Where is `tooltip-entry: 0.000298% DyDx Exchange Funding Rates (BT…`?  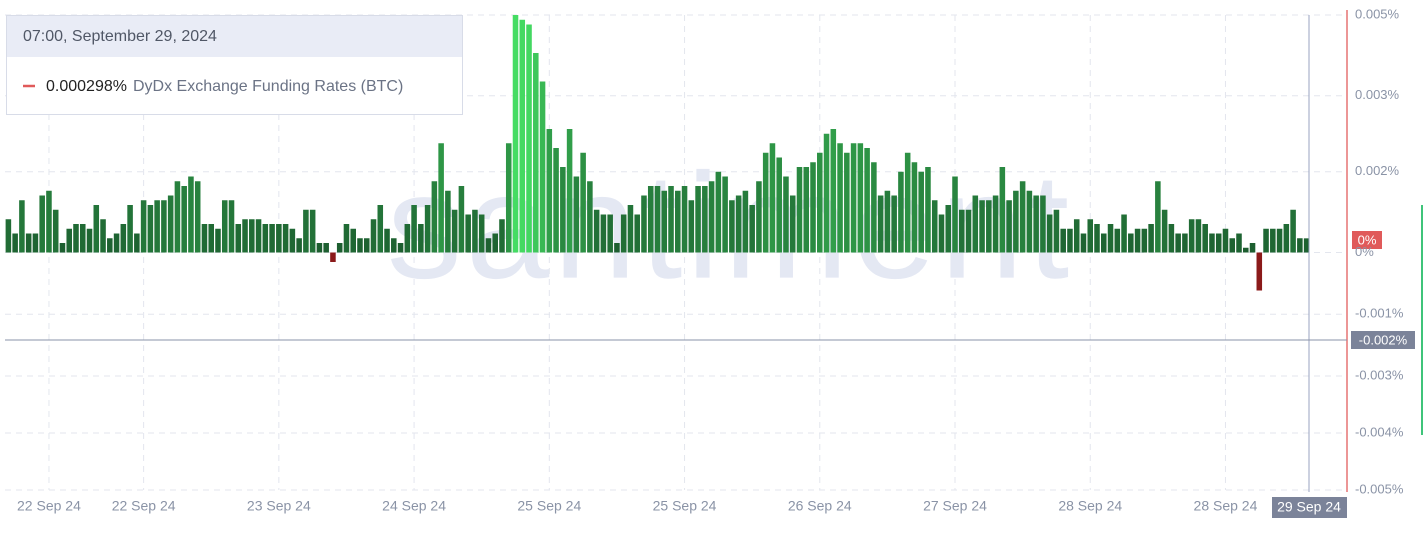
tooltip-entry: 0.000298% DyDx Exchange Funding Rates (BT… is located at coordinates (224, 86).